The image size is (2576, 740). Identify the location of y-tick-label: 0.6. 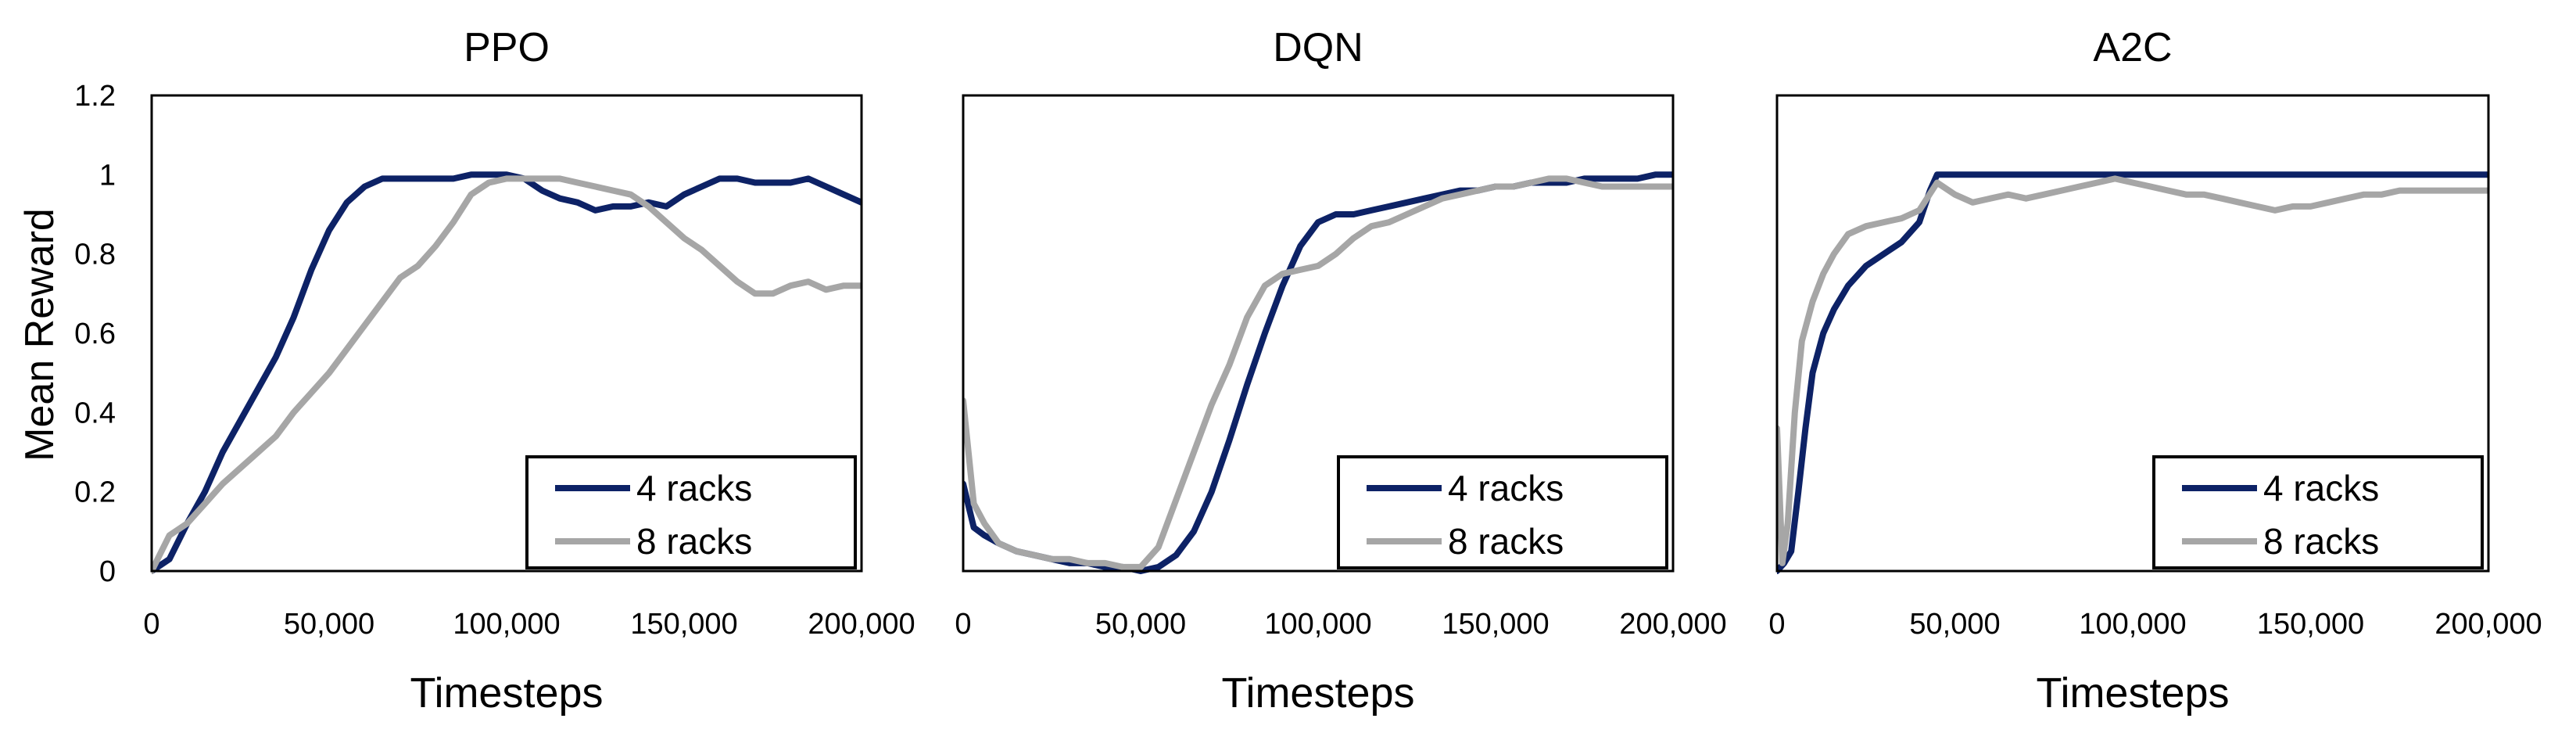
(95, 334).